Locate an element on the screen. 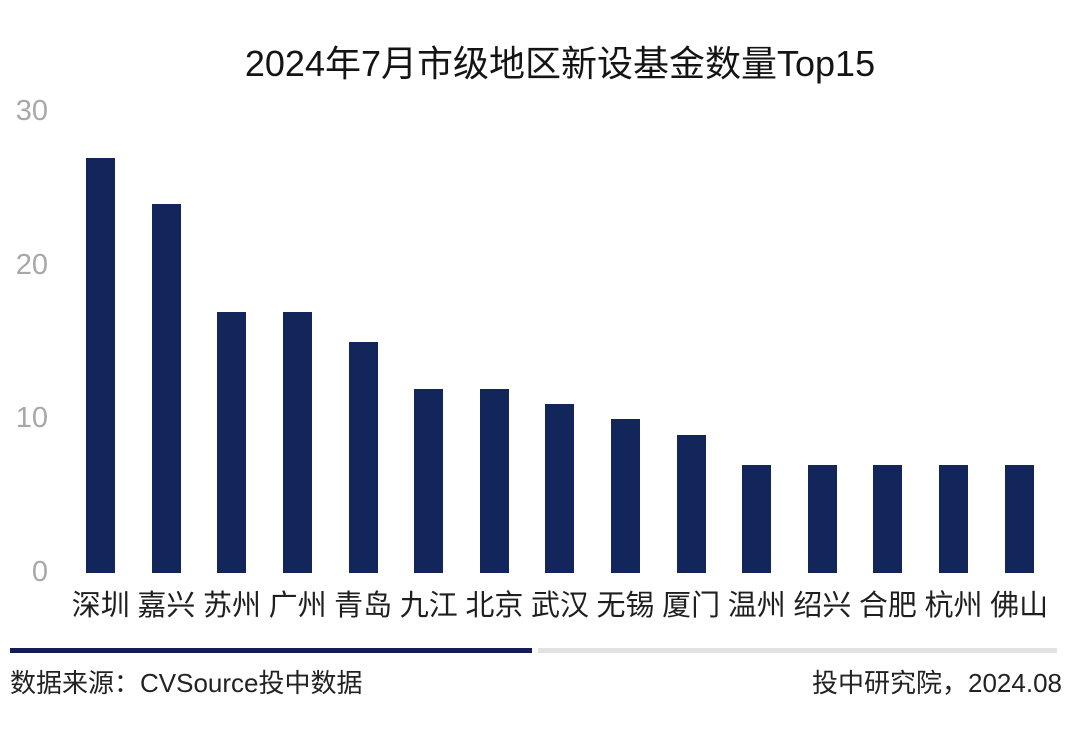 This screenshot has height=730, width=1080. divider-dark-segment is located at coordinates (271, 650).